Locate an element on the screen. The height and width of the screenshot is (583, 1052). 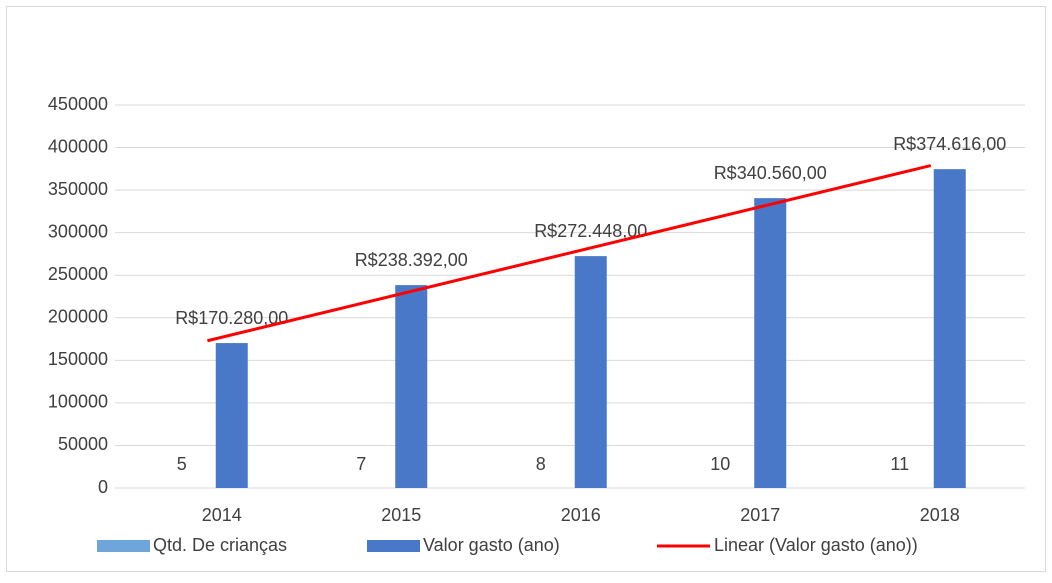
legend-label: Qtd. De crianças is located at coordinates (220, 545).